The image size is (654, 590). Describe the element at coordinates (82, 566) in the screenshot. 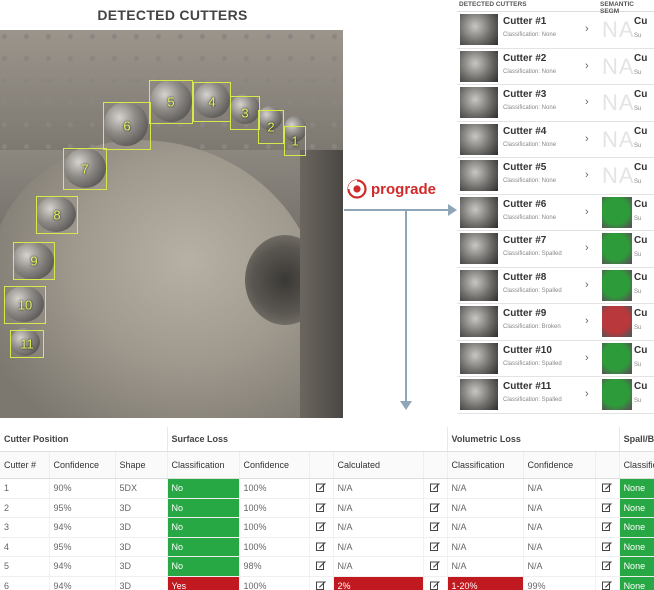

I see `position-confidence-cell: 94%` at that location.